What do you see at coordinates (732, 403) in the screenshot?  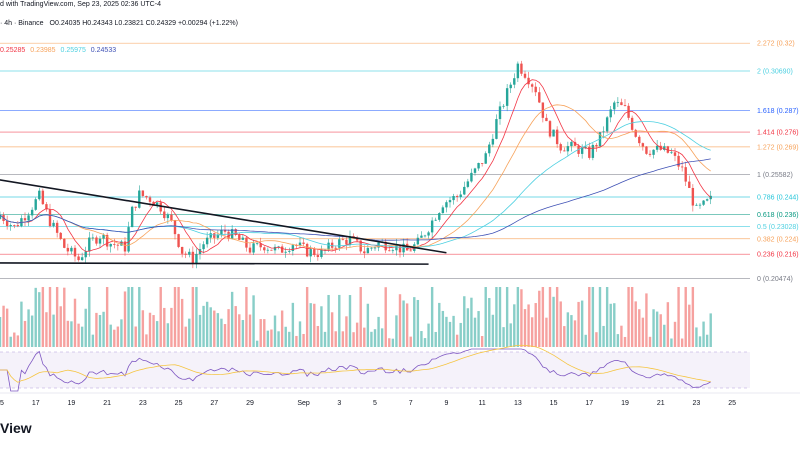 I see `x-tick-label: 25` at bounding box center [732, 403].